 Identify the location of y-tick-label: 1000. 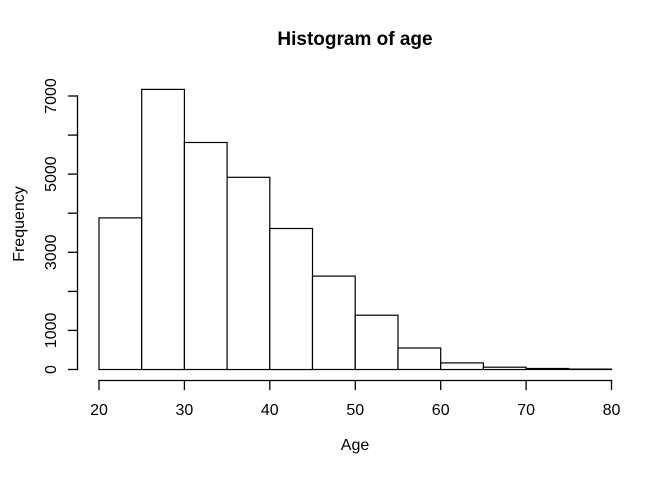
(51, 331).